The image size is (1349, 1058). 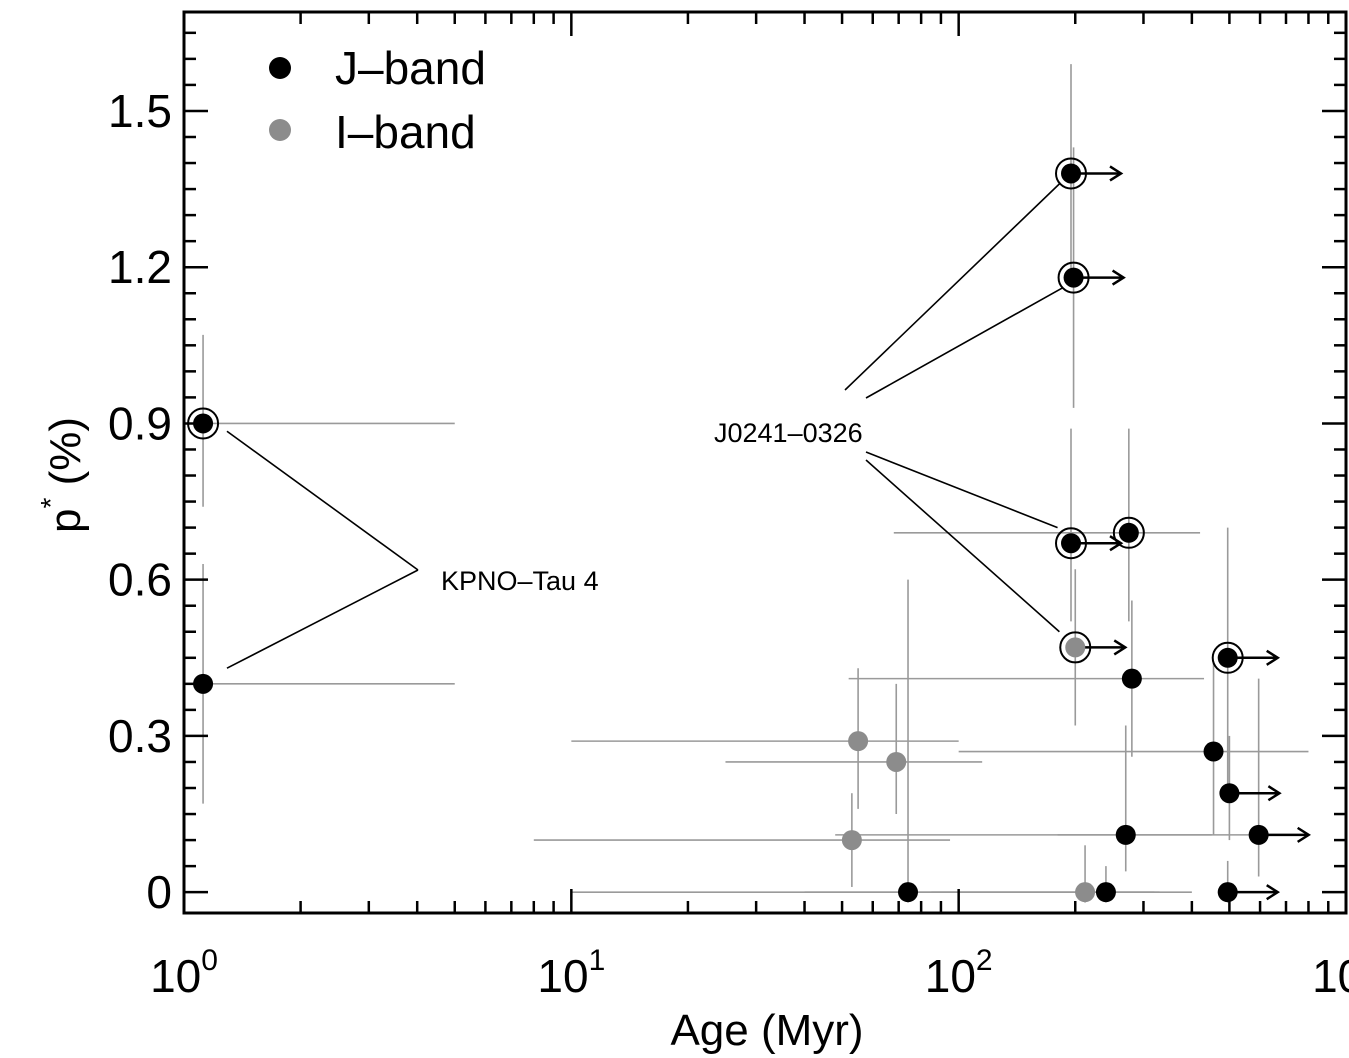 I want to click on legend-label-i-band: I–band, so click(x=405, y=132).